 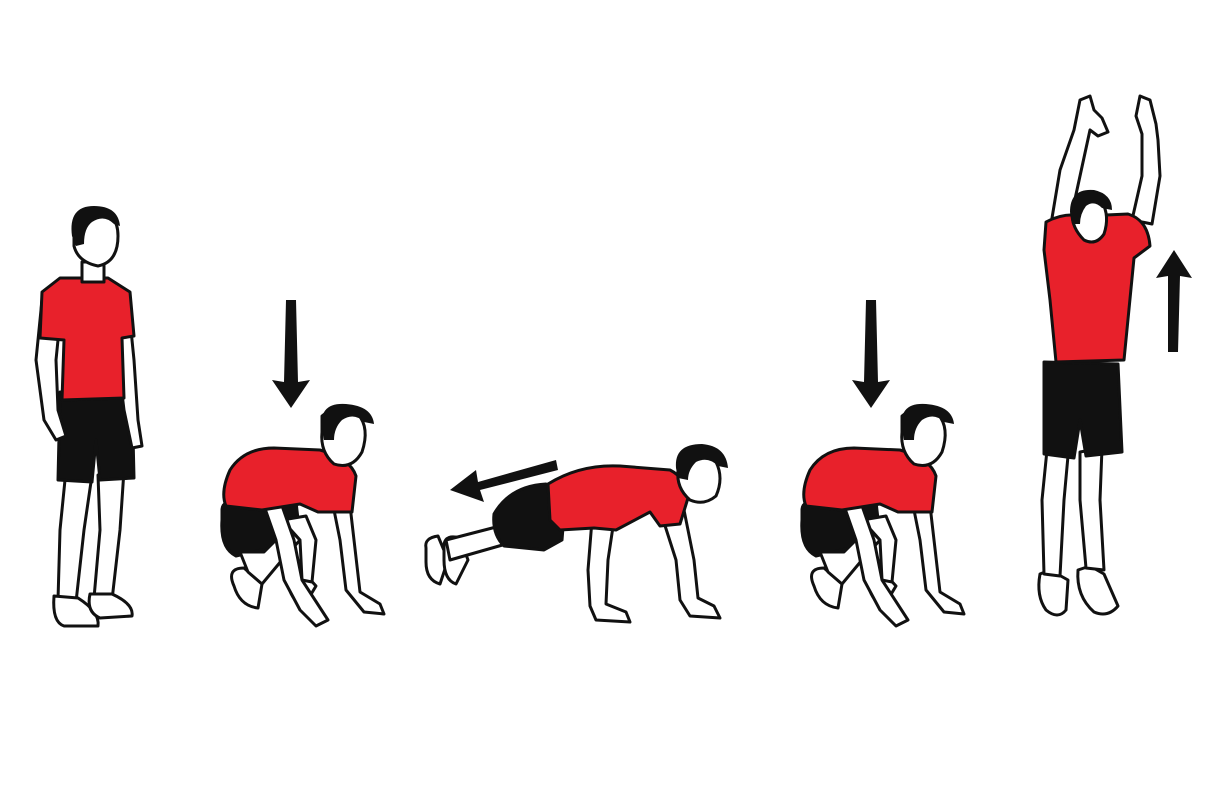 I want to click on figure-jump, so click(x=1099, y=355).